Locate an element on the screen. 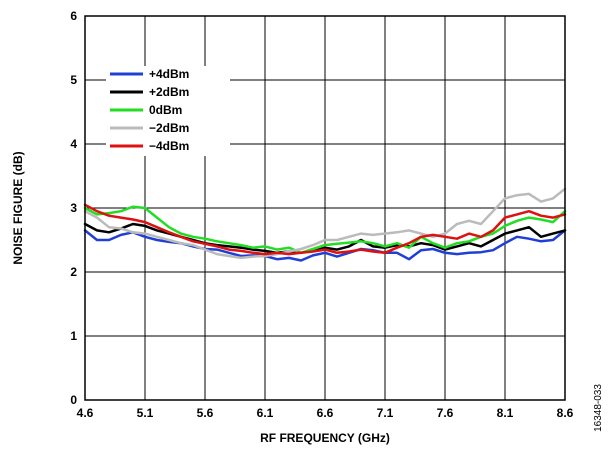  legend: +4dBm +2dBm 0dBm −2dBm −4dBm is located at coordinates (168, 111).